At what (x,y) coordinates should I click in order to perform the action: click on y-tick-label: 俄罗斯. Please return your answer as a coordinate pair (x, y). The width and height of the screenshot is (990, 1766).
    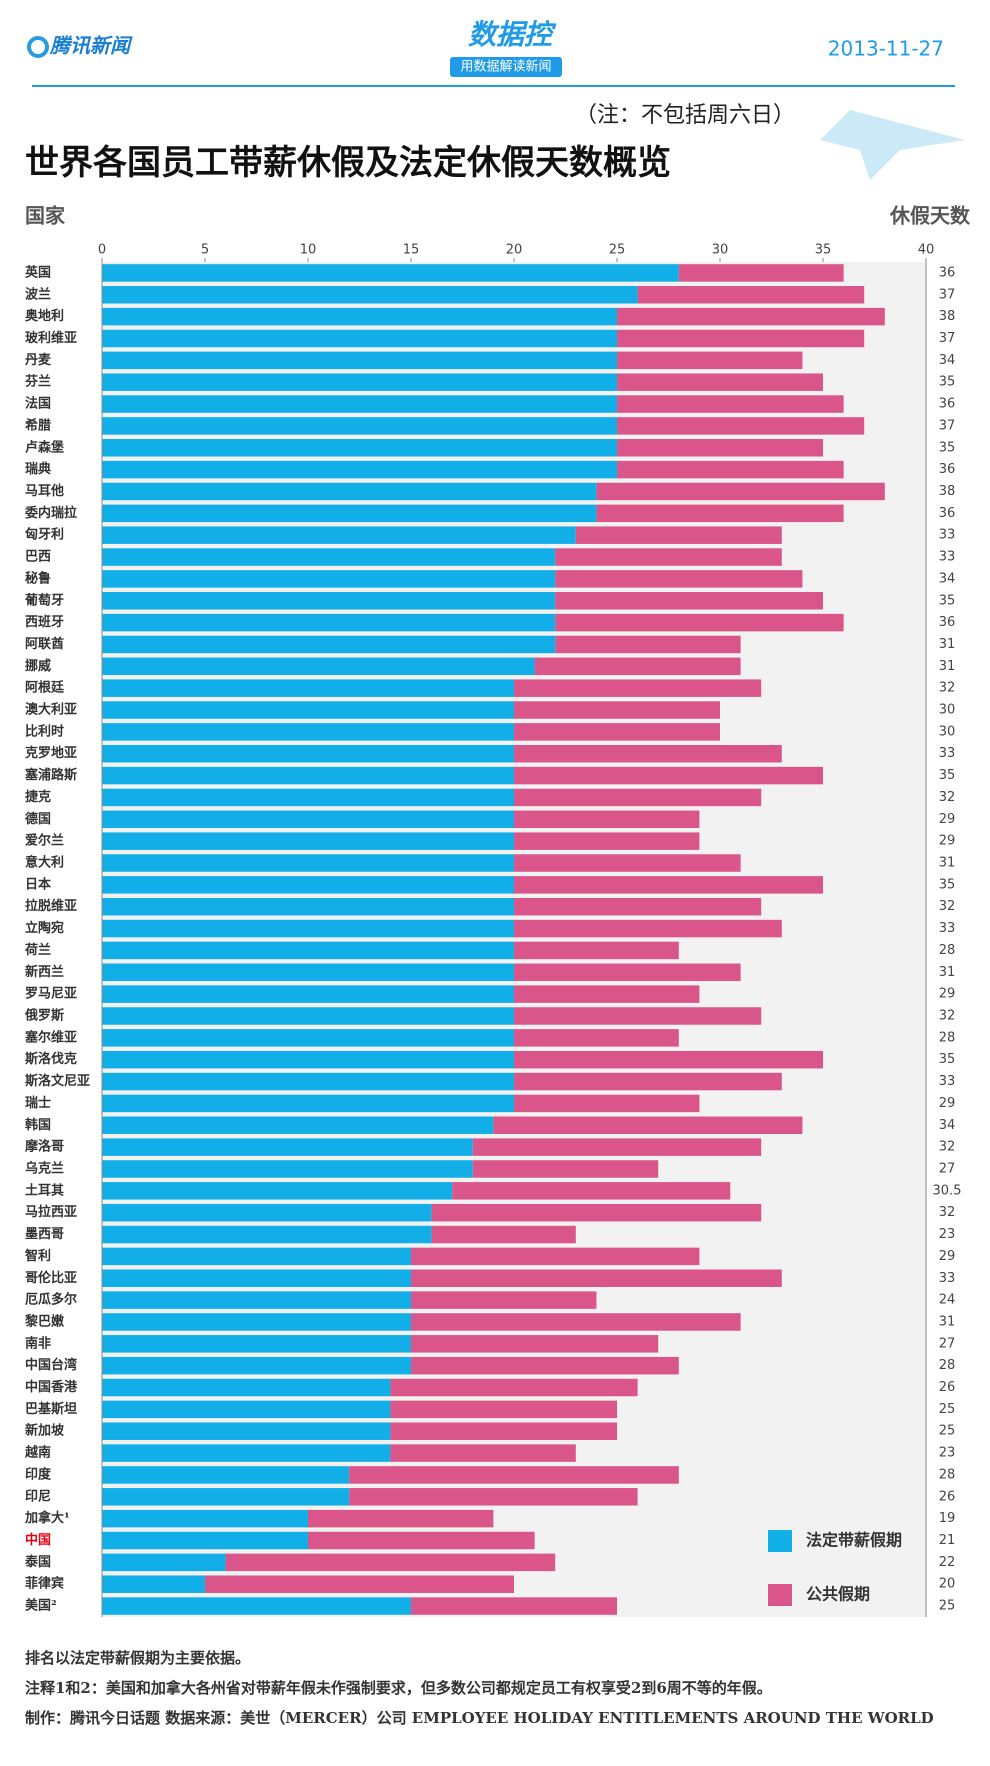
    Looking at the image, I should click on (44, 1015).